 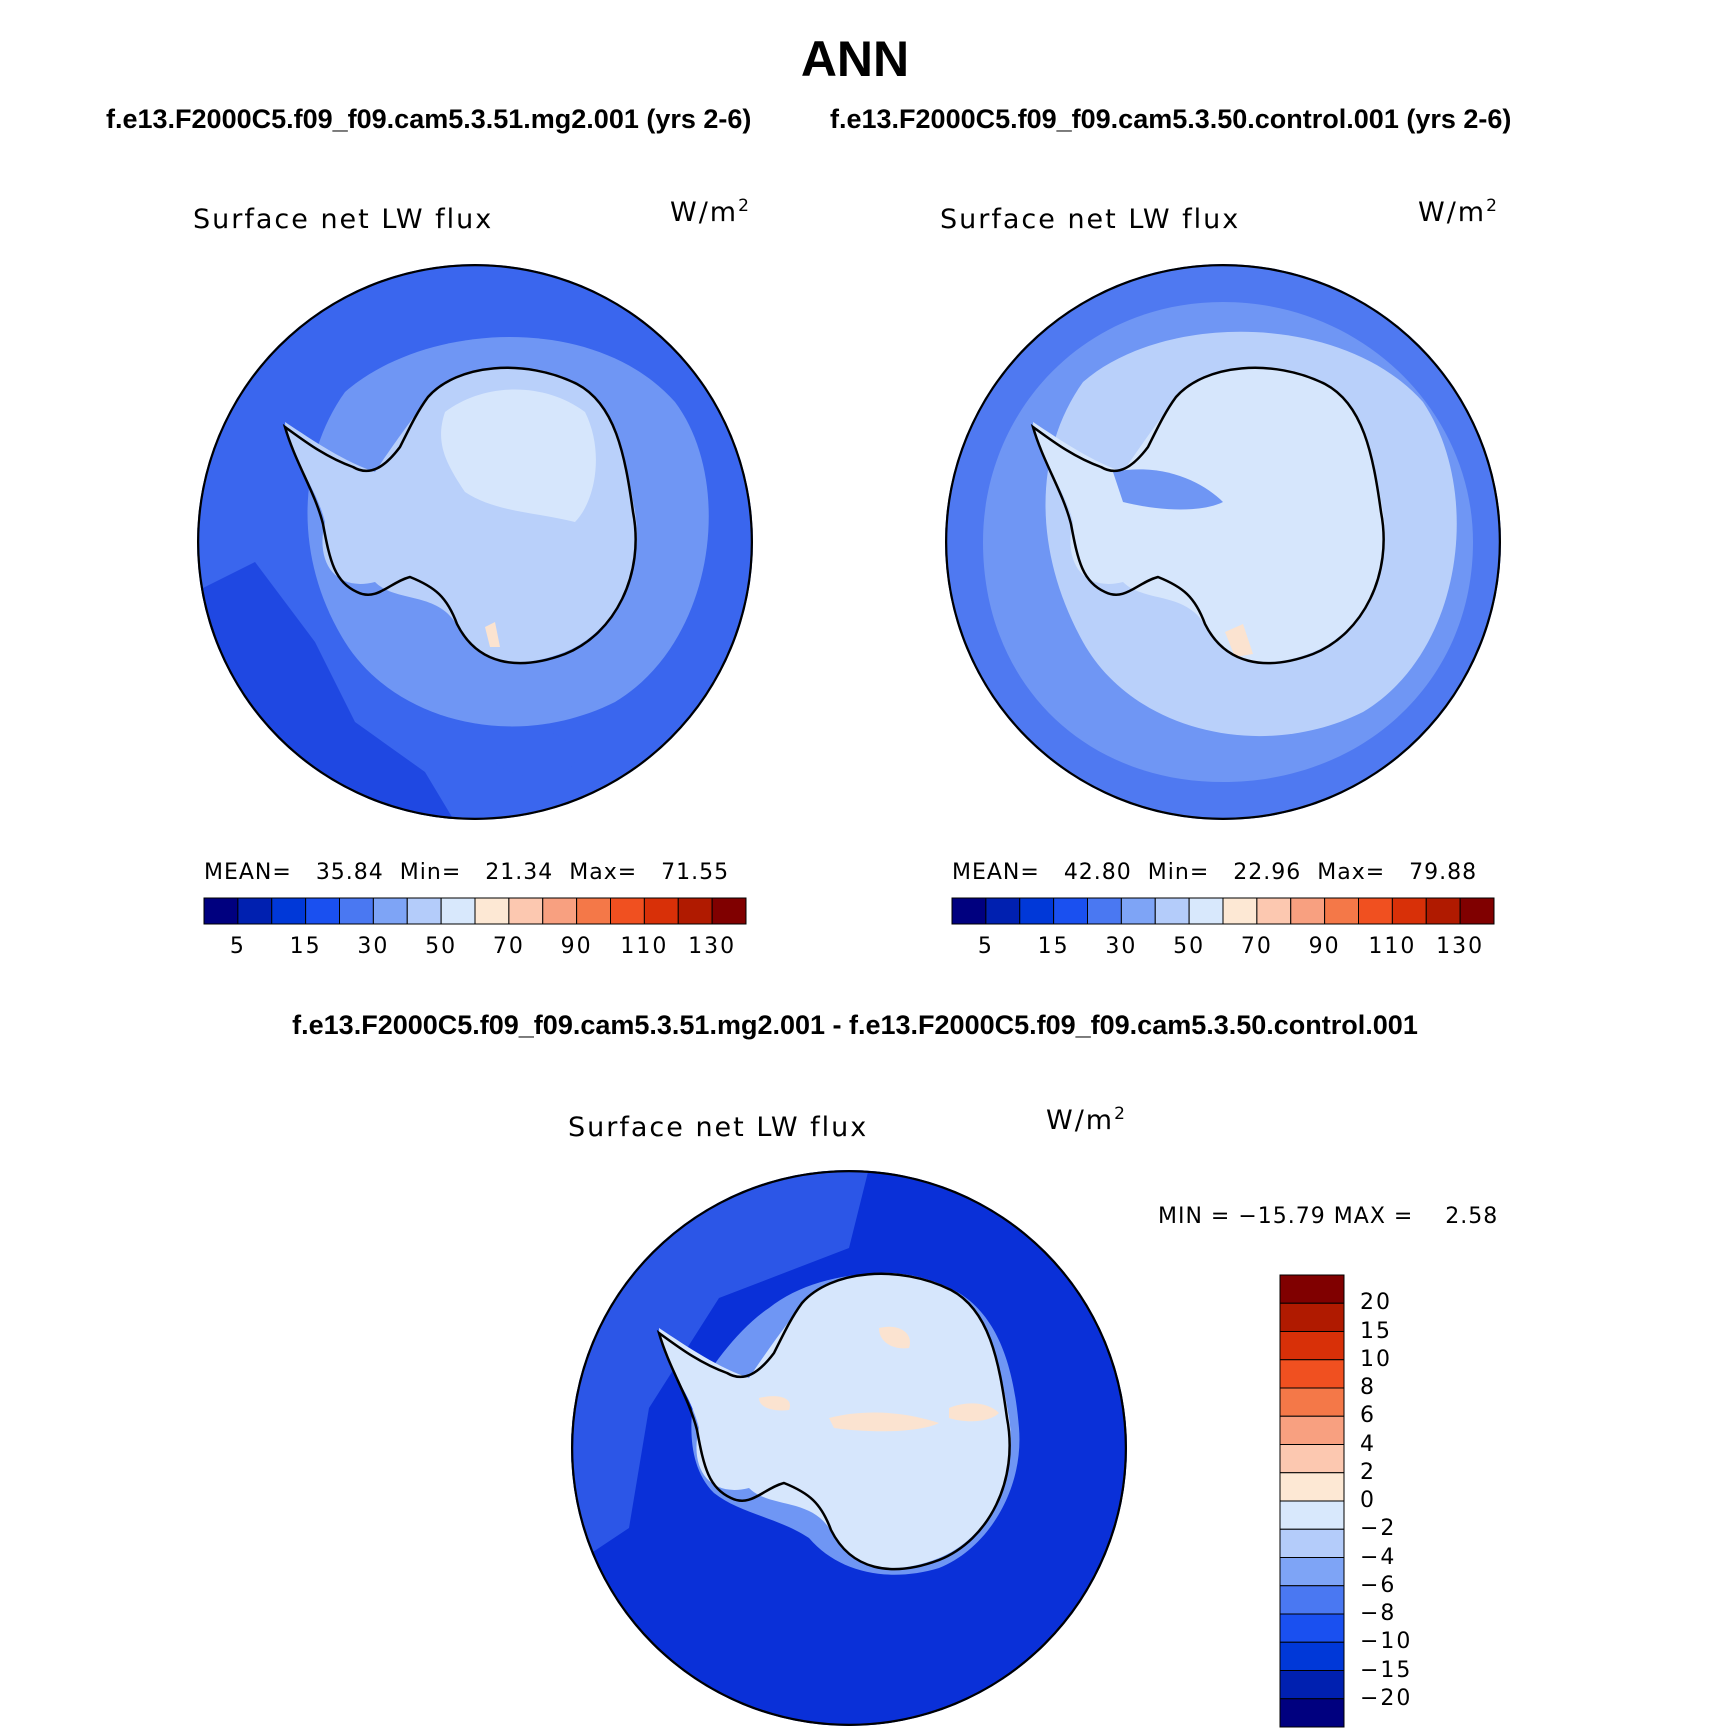 What do you see at coordinates (1090, 219) in the screenshot?
I see `control-variable-label: Surface net LW flux` at bounding box center [1090, 219].